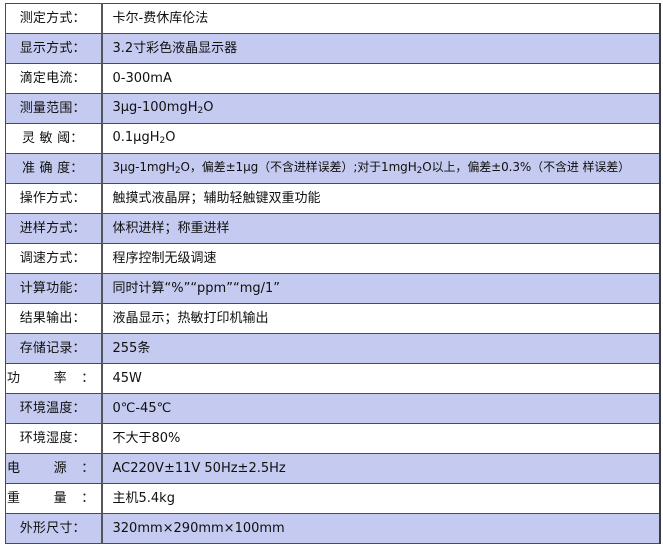 This screenshot has height=549, width=663. Describe the element at coordinates (381, 318) in the screenshot. I see `spec-value-cell: 液晶显示；热敏打印机输出` at that location.